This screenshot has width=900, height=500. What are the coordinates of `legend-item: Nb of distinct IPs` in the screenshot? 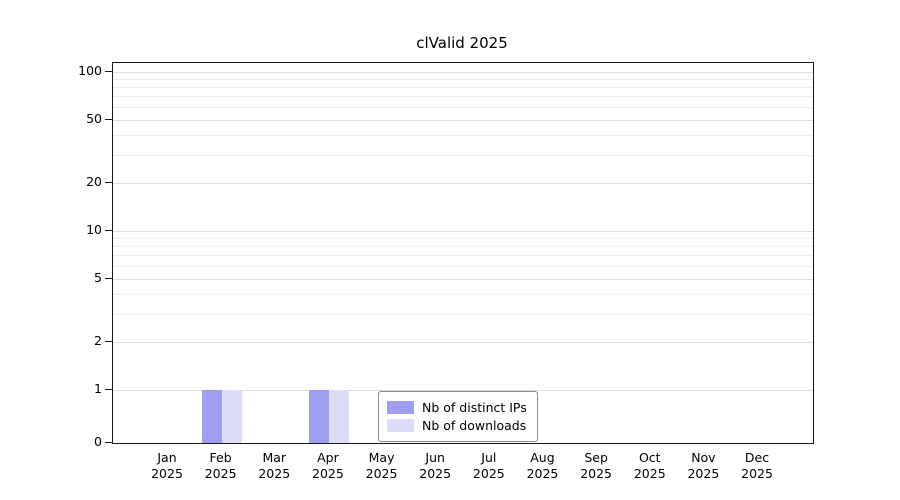 It's located at (457, 407).